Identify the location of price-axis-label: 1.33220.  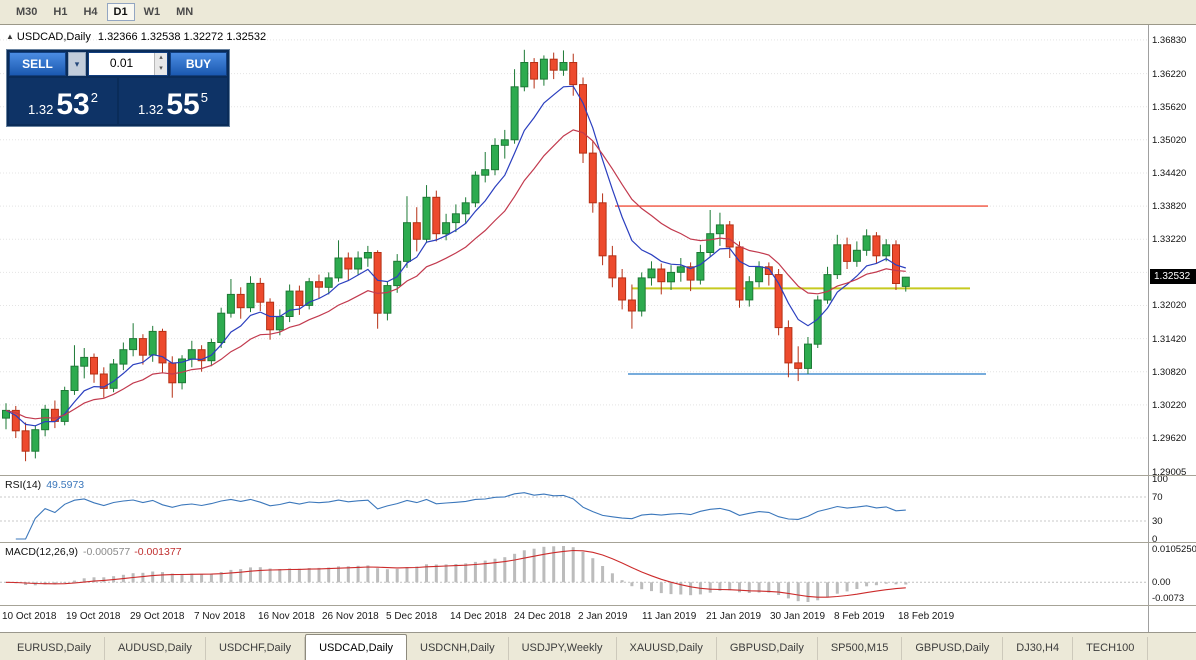
(1169, 240).